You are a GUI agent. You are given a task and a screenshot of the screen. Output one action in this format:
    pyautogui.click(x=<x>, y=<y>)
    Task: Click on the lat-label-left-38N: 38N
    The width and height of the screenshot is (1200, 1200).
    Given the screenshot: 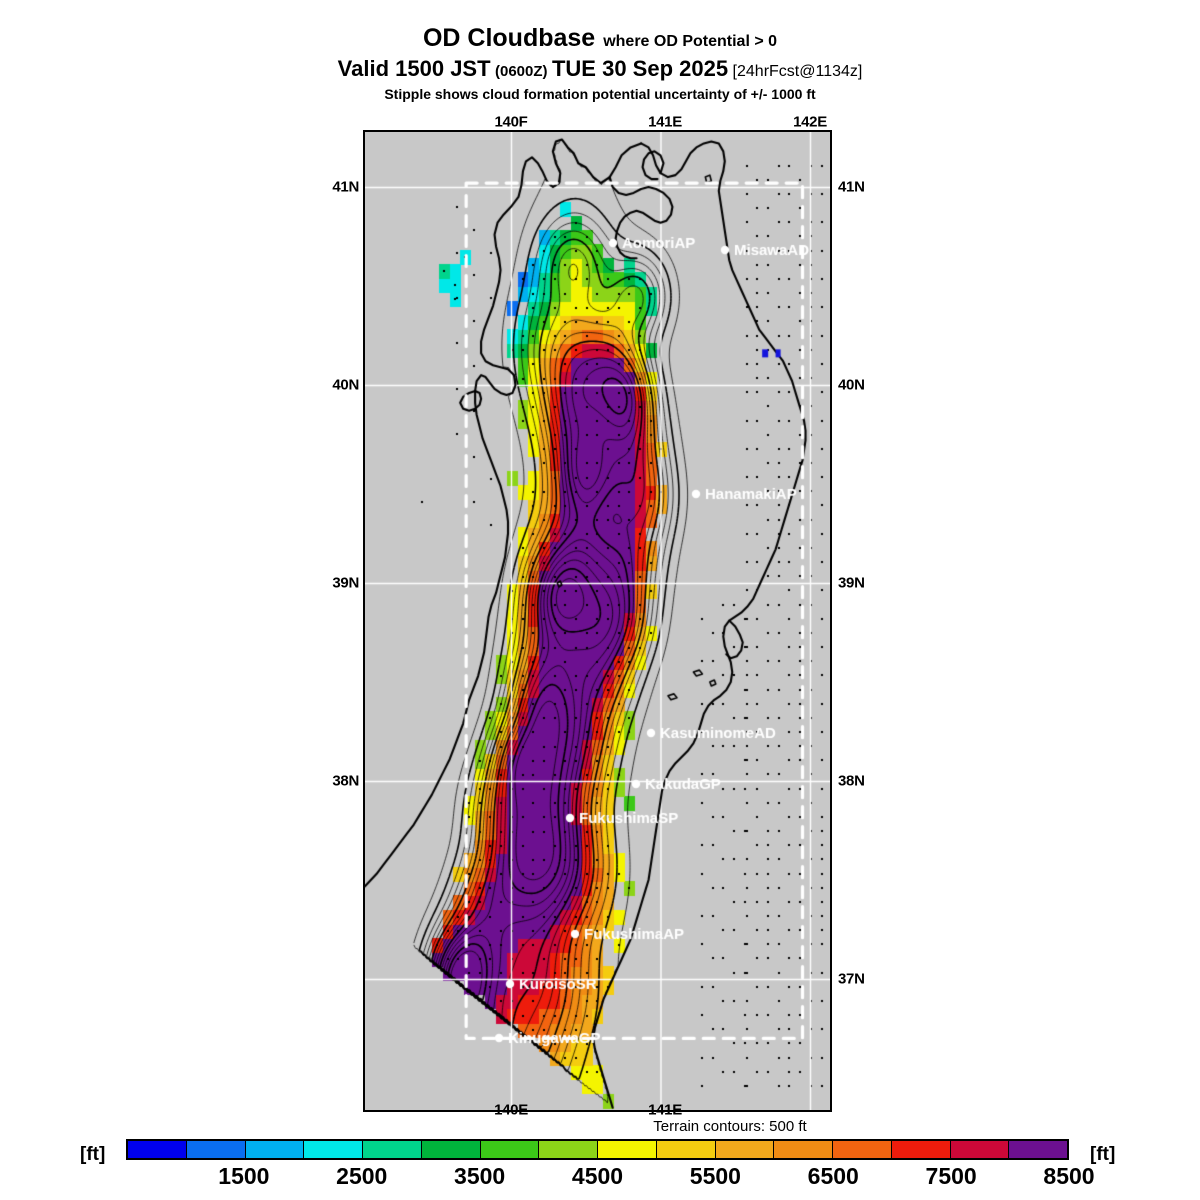 What is the action you would take?
    pyautogui.click(x=345, y=781)
    